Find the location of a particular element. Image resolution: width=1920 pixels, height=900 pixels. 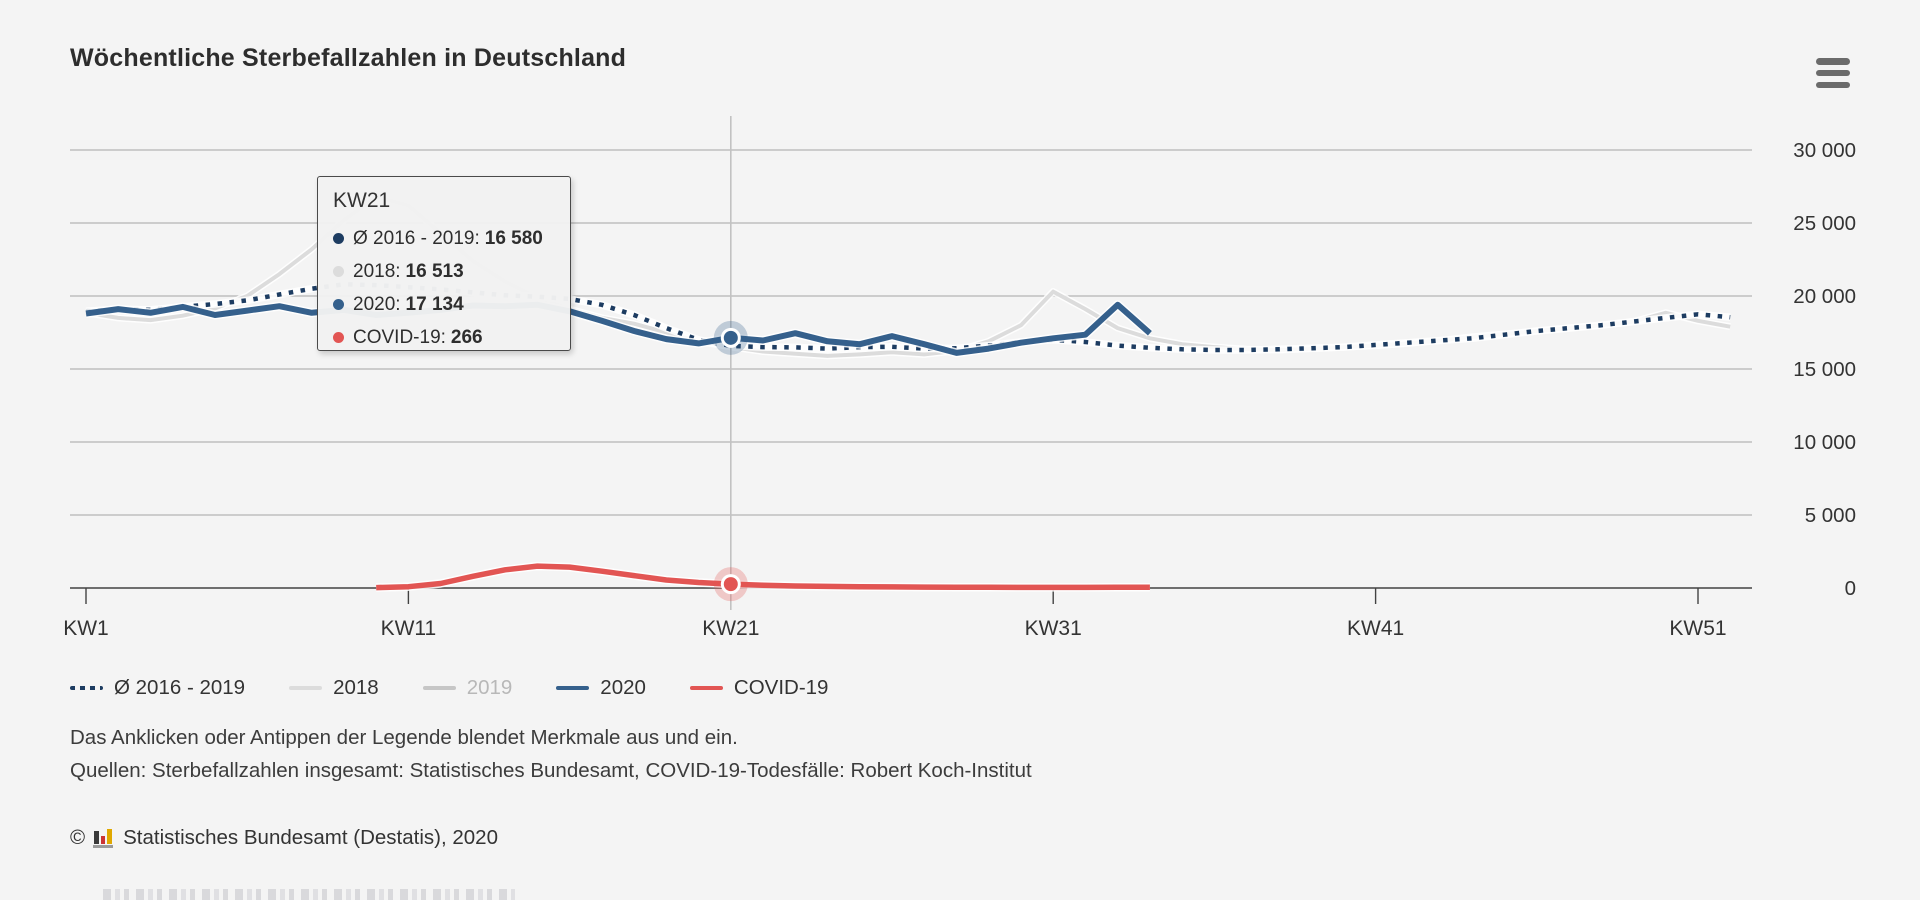

legend-item-2018: 2018 is located at coordinates (334, 688).